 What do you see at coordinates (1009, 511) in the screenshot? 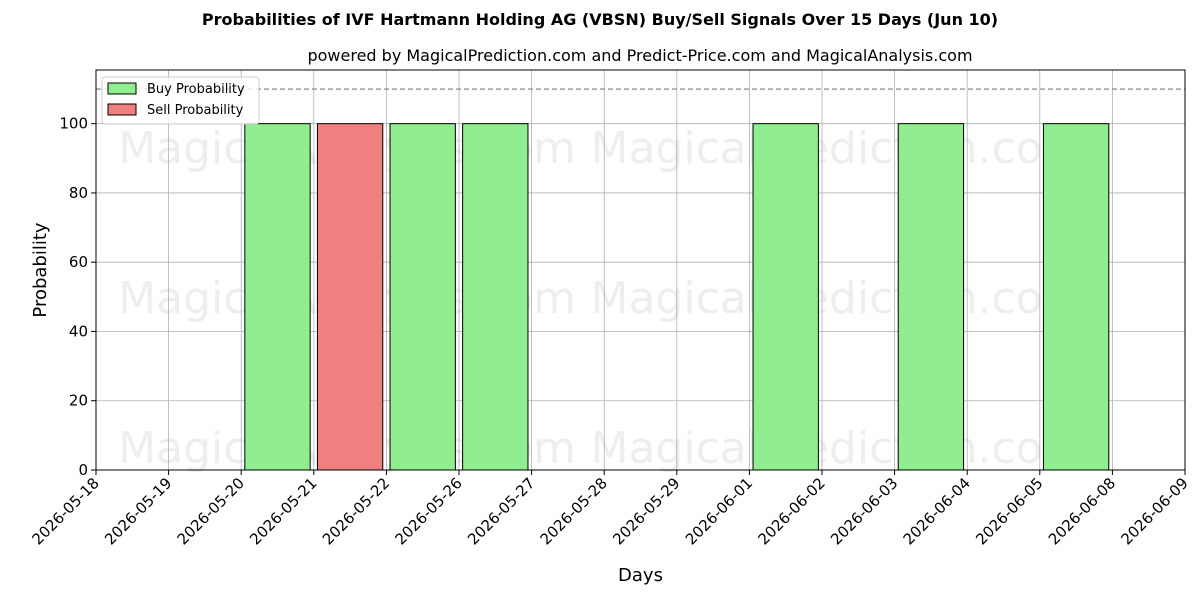
I see `x-tick-label: 2026-06-05` at bounding box center [1009, 511].